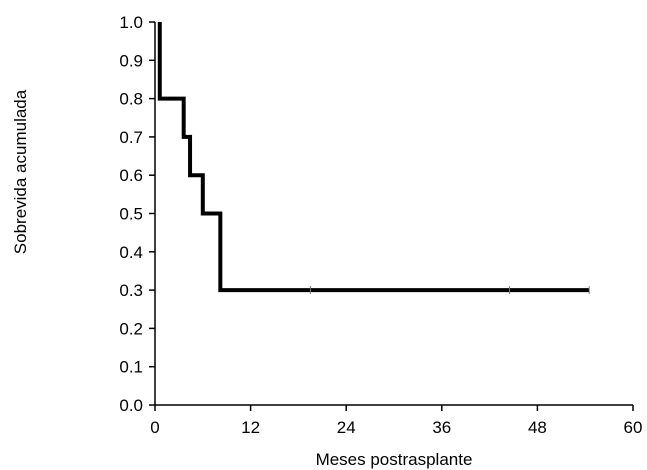 Image resolution: width=647 pixels, height=470 pixels. Describe the element at coordinates (131, 214) in the screenshot. I see `y-tick-label: 0.5` at that location.